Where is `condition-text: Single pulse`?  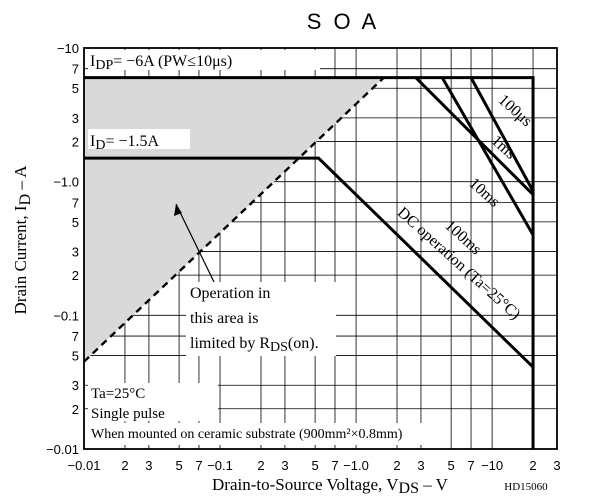
condition-text: Single pulse is located at coordinates (128, 414).